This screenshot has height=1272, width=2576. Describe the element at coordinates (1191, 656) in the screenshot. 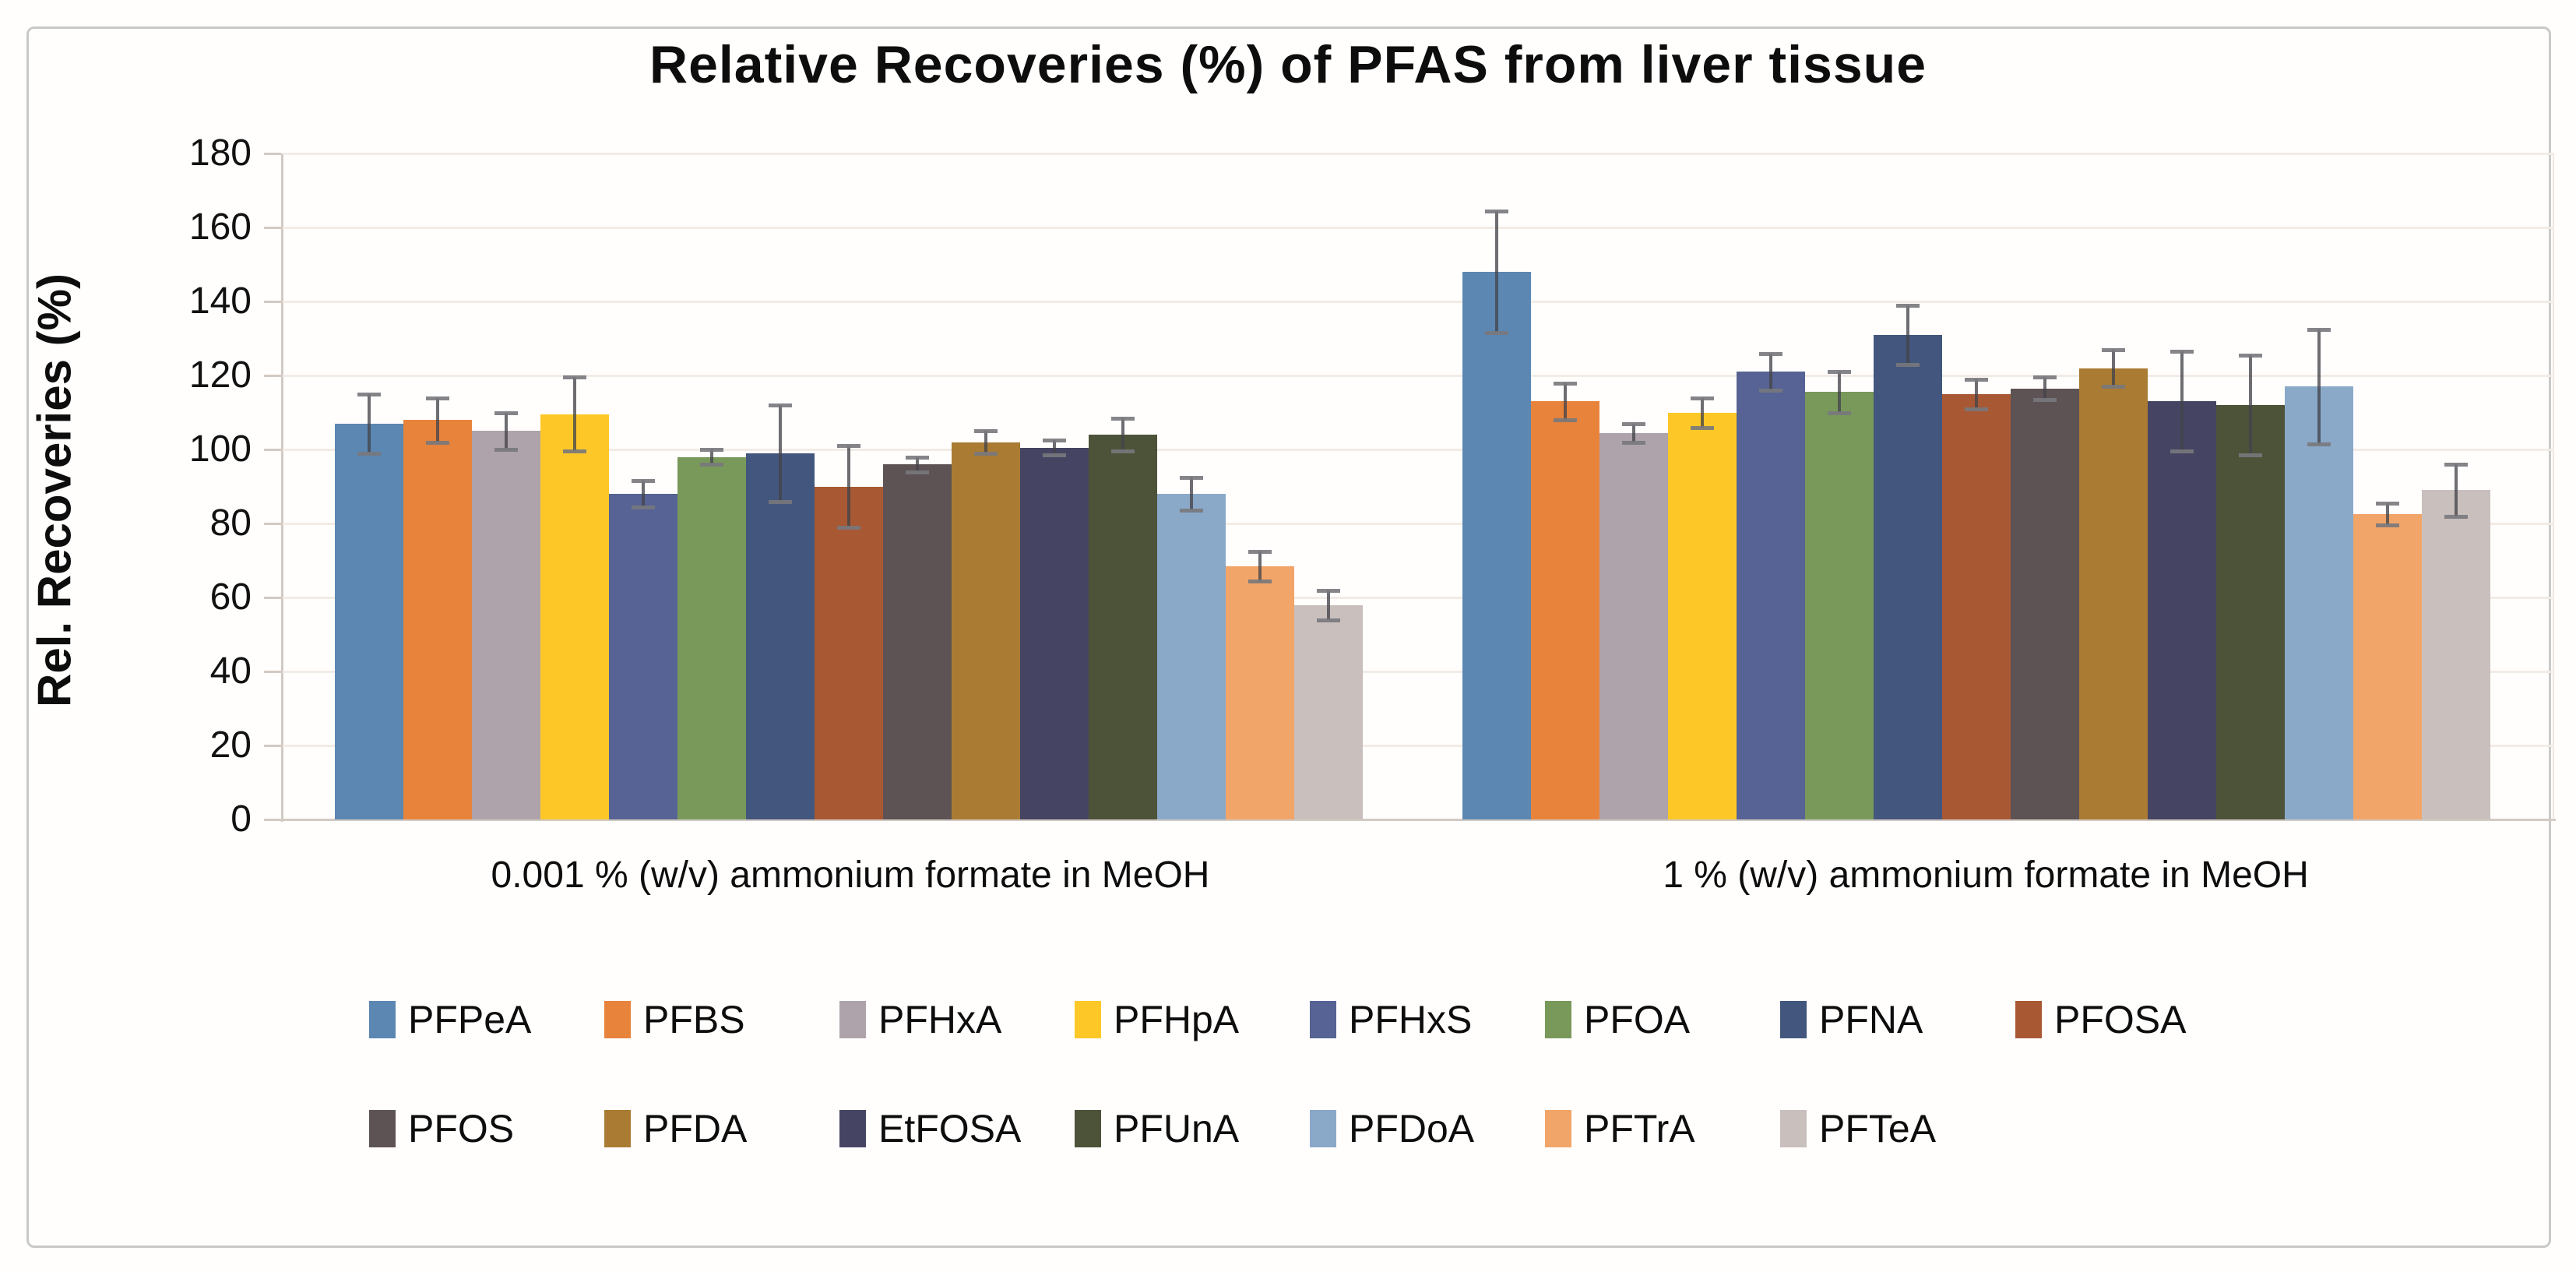

I see `bar-PFDoA-group1` at that location.